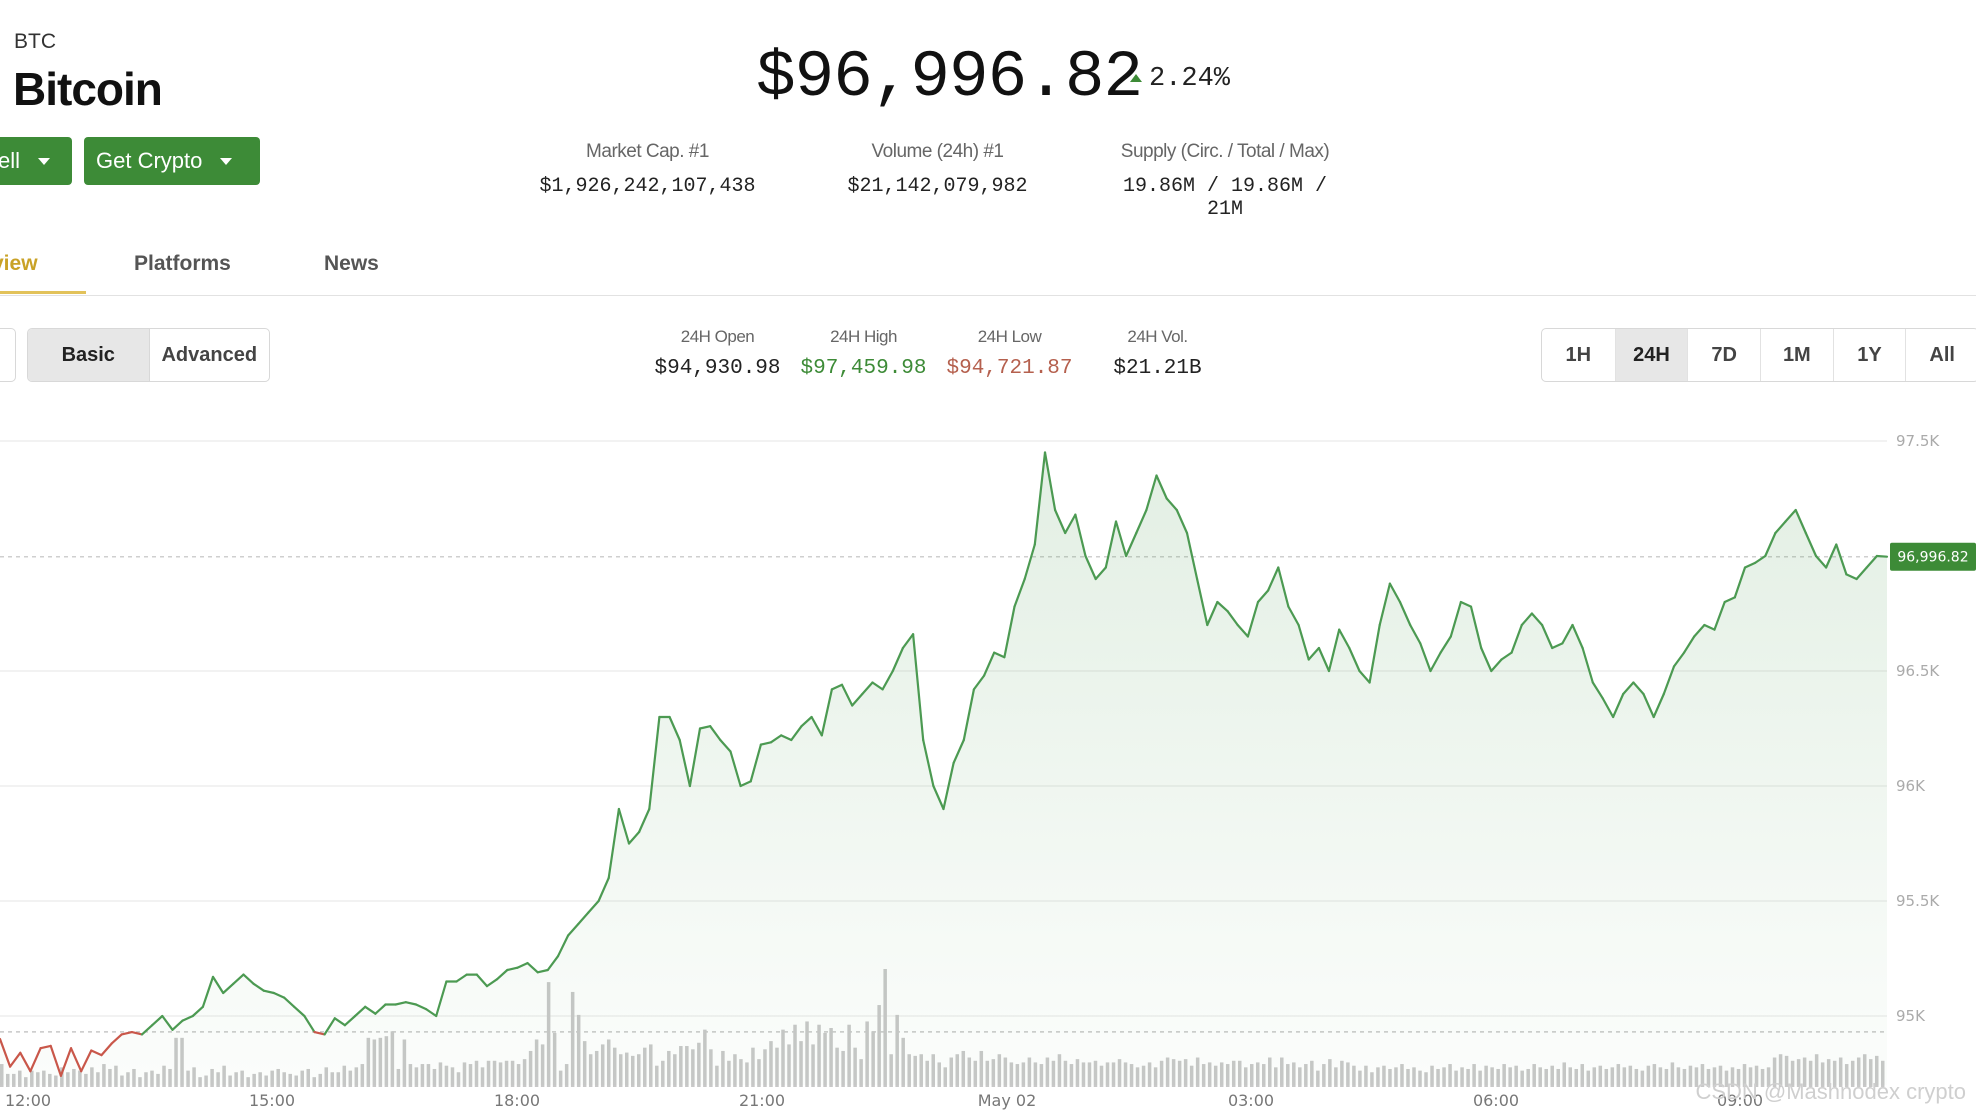  Describe the element at coordinates (988, 295) in the screenshot. I see `tabs-divider` at that location.